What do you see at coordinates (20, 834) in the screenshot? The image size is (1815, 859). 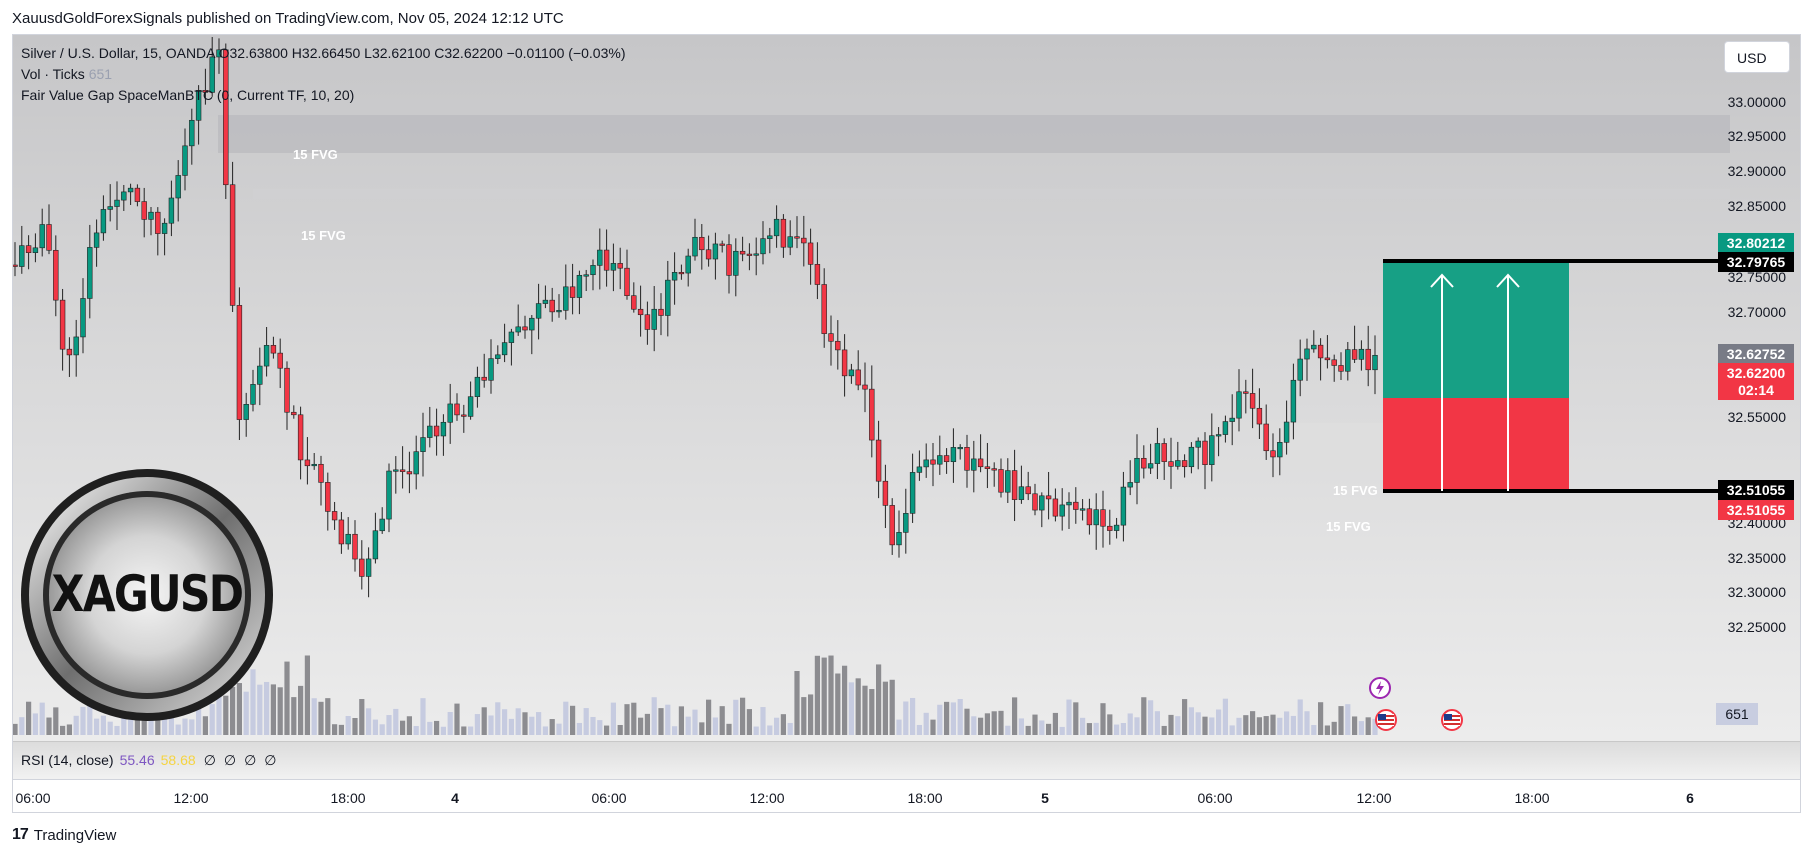 I see `tradingview-logo-icon: 17` at bounding box center [20, 834].